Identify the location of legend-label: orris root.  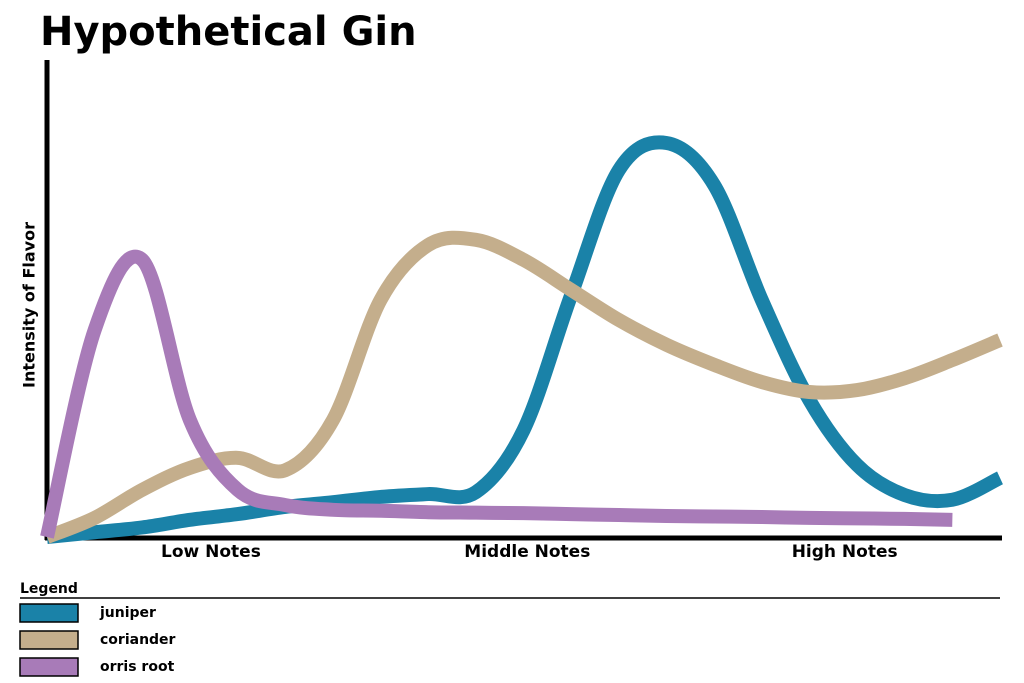
(137, 667).